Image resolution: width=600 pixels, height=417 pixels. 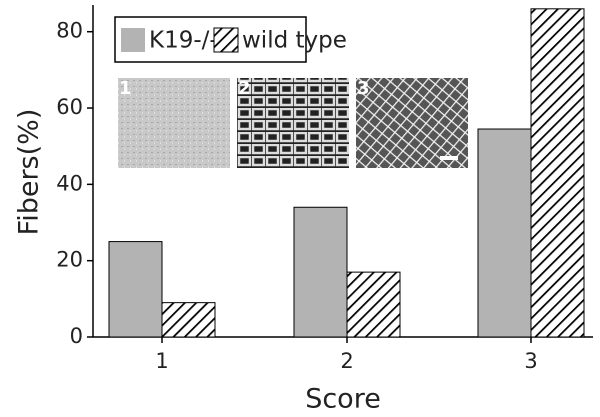 What do you see at coordinates (69, 183) in the screenshot?
I see `y-tick-label: 40` at bounding box center [69, 183].